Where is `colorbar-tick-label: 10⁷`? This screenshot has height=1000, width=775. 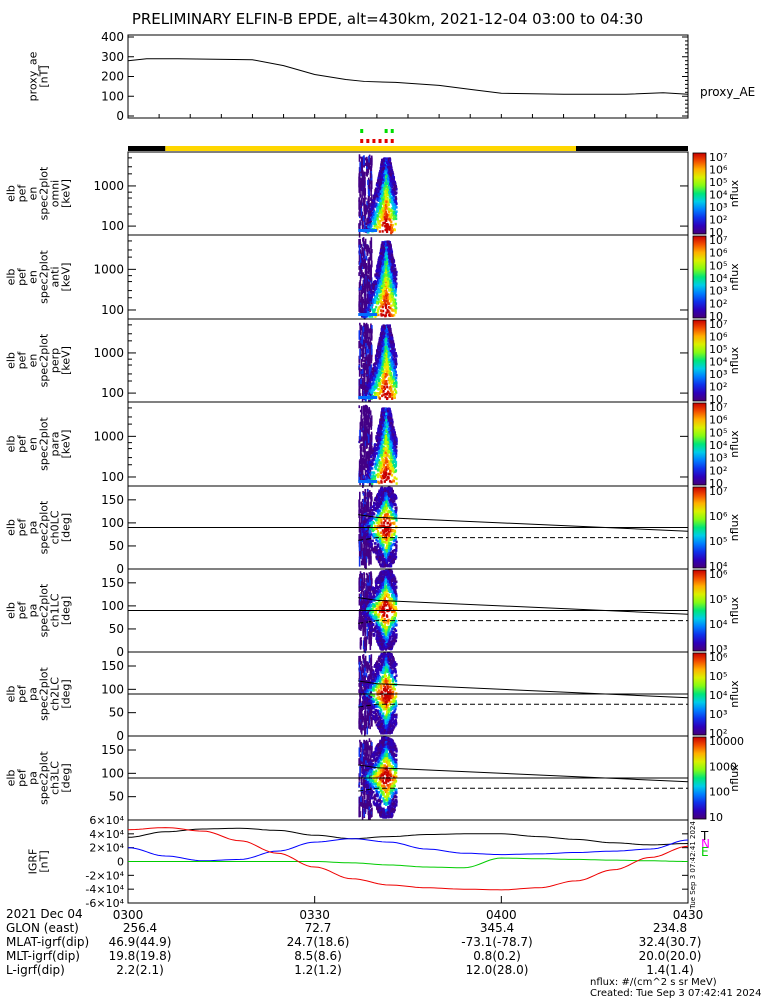 colorbar-tick-label: 10⁷ is located at coordinates (718, 240).